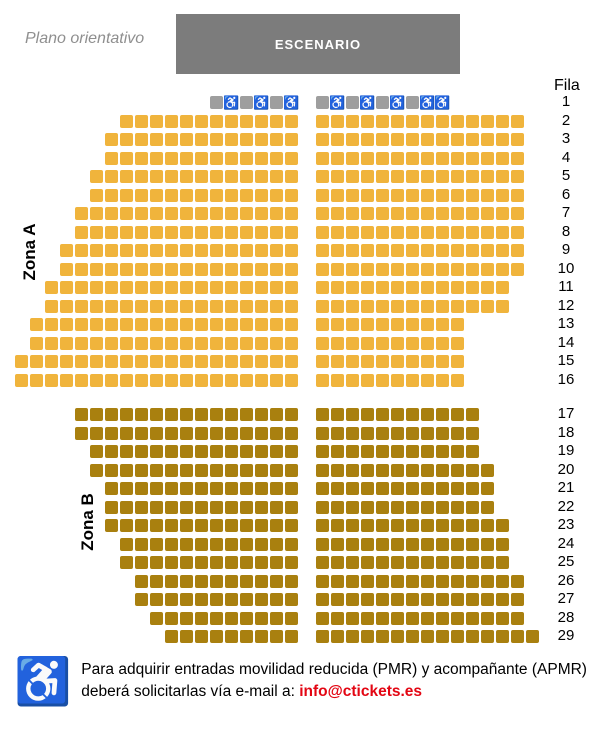  What do you see at coordinates (87, 522) in the screenshot?
I see `zone-b-label: Zona B` at bounding box center [87, 522].